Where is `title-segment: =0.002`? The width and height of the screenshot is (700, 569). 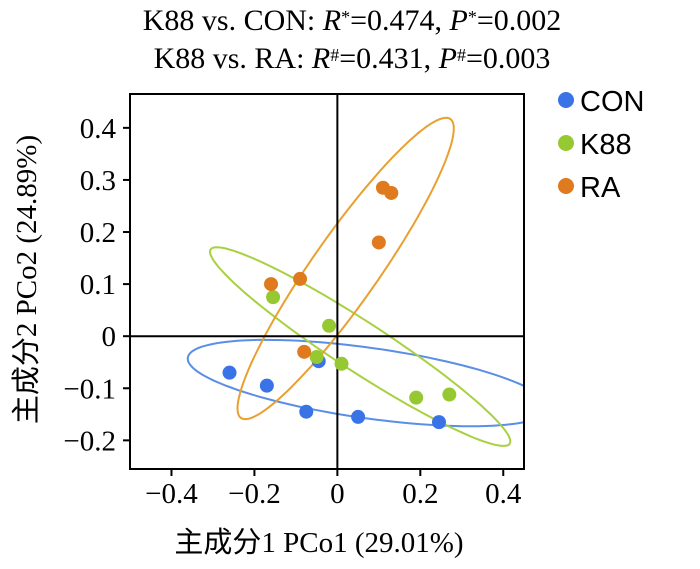 title-segment: =0.002 is located at coordinates (519, 20).